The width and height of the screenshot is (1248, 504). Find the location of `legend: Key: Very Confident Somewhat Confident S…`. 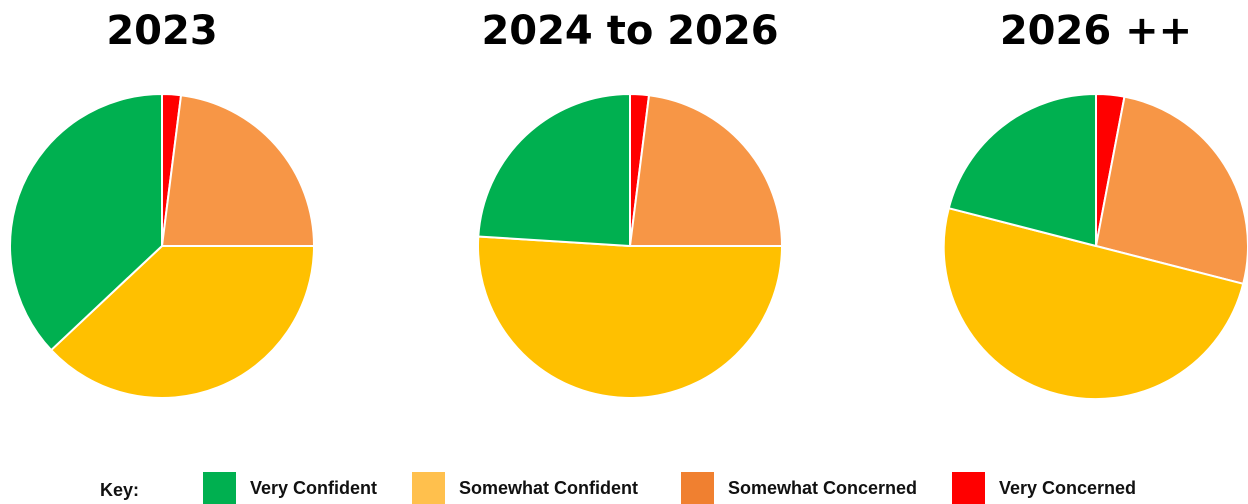

legend: Key: Very Confident Somewhat Confident S… is located at coordinates (624, 488).